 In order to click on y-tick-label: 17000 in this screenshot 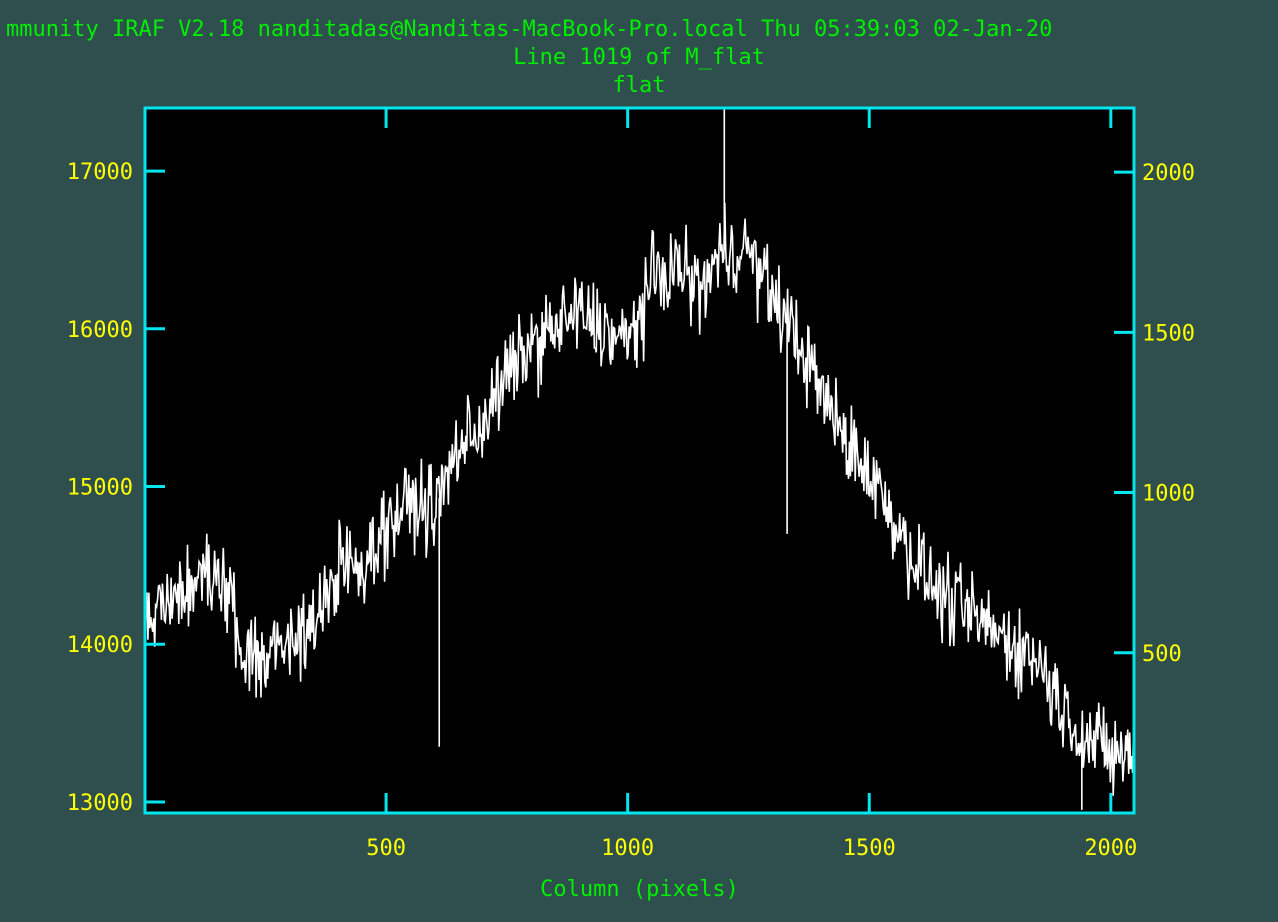, I will do `click(100, 172)`.